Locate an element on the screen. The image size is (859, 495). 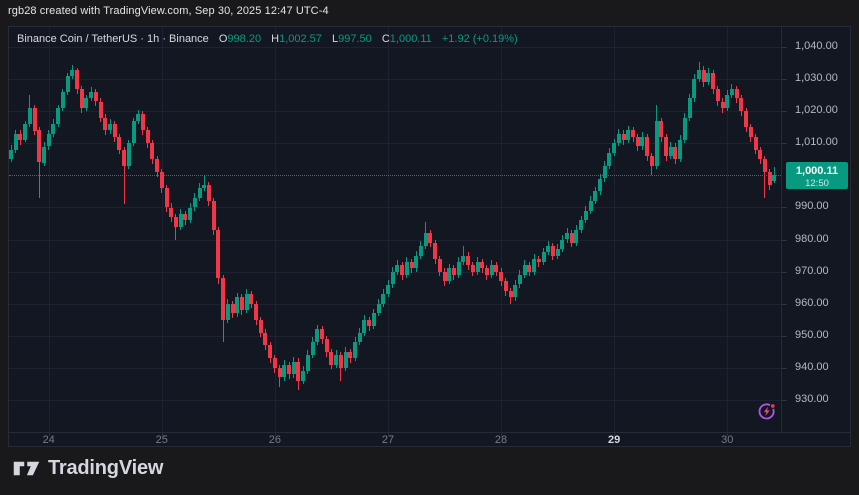
time-axis-label: 27 is located at coordinates (388, 440).